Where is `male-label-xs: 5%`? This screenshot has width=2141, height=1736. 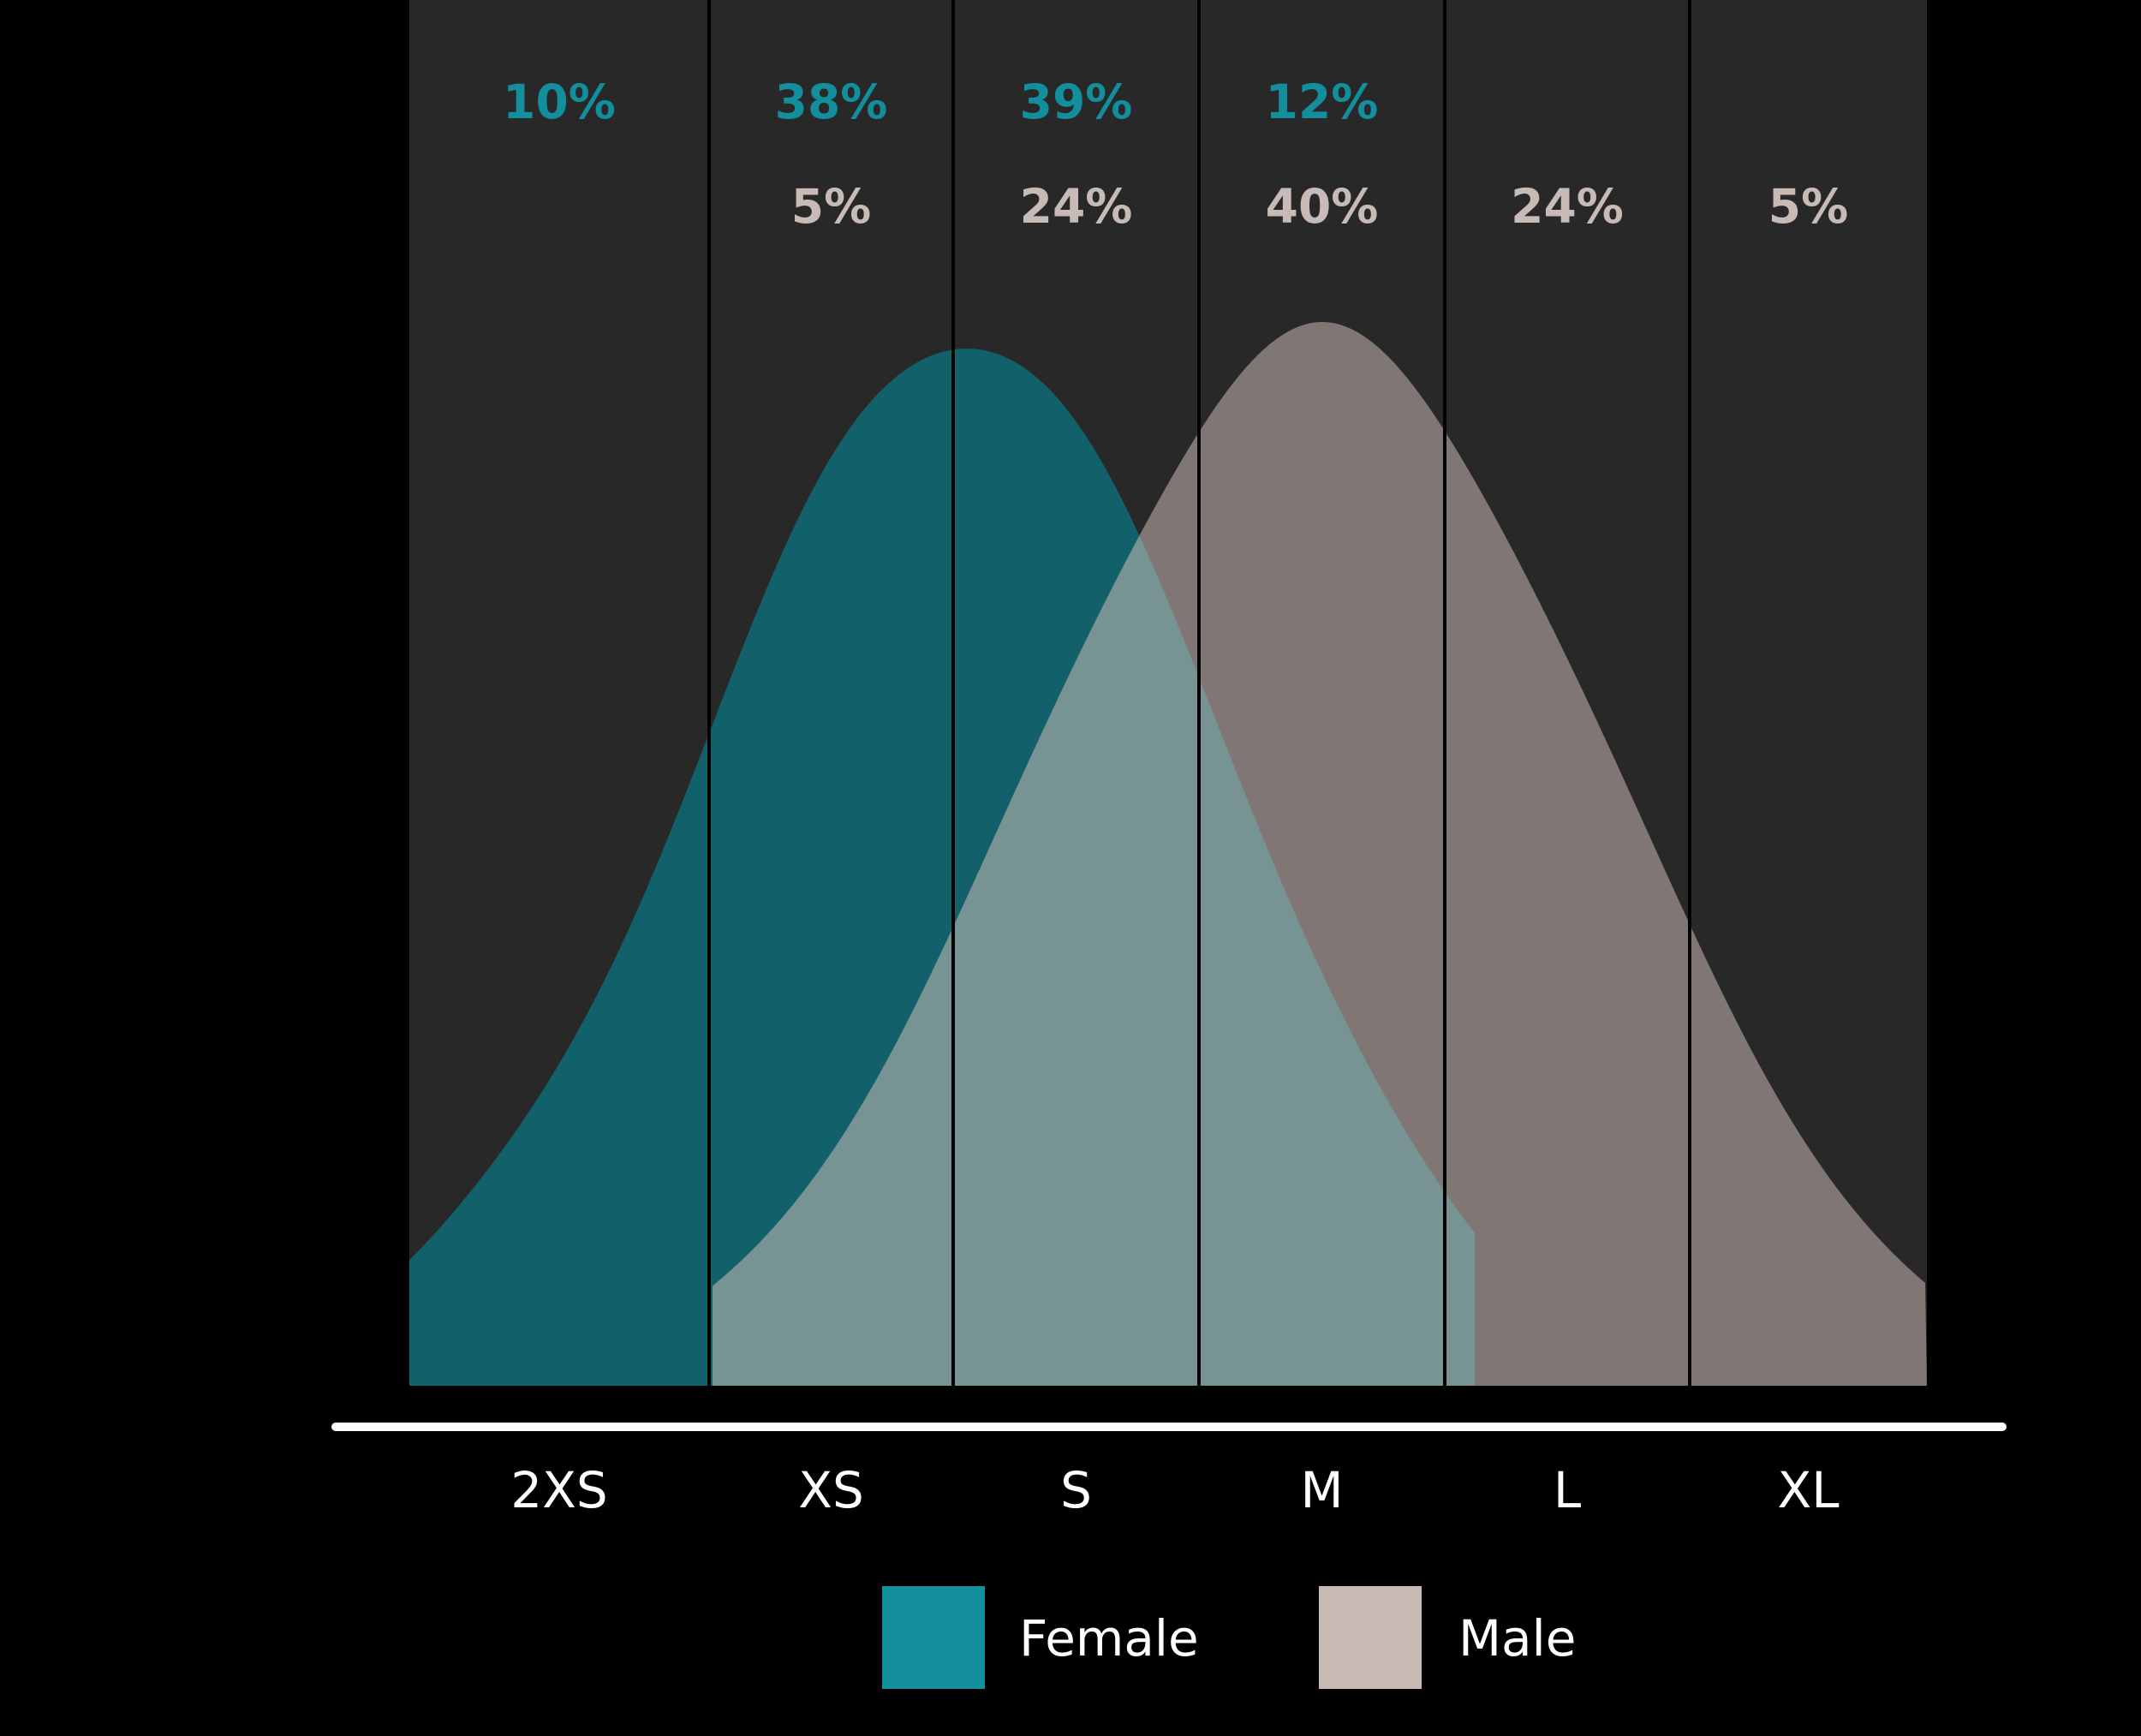
male-label-xs: 5% is located at coordinates (831, 206).